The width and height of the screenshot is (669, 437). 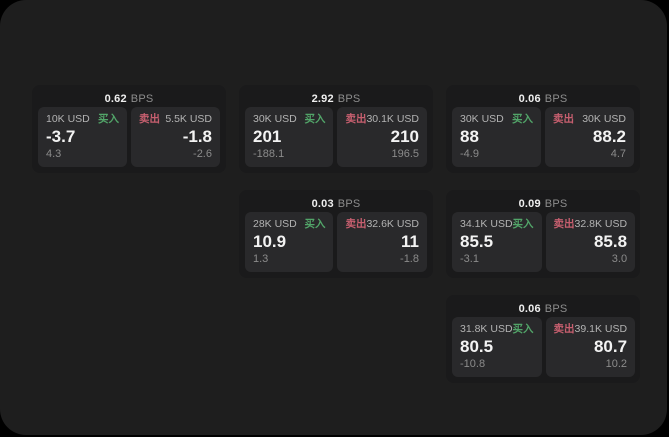 What do you see at coordinates (115, 98) in the screenshot?
I see `spread-value: 0.62` at bounding box center [115, 98].